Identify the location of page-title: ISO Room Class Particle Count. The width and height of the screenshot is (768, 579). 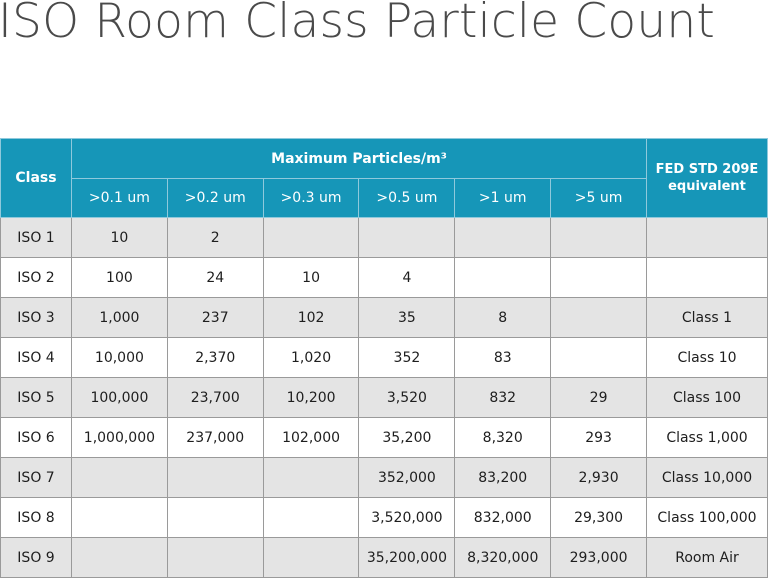
(357, 24).